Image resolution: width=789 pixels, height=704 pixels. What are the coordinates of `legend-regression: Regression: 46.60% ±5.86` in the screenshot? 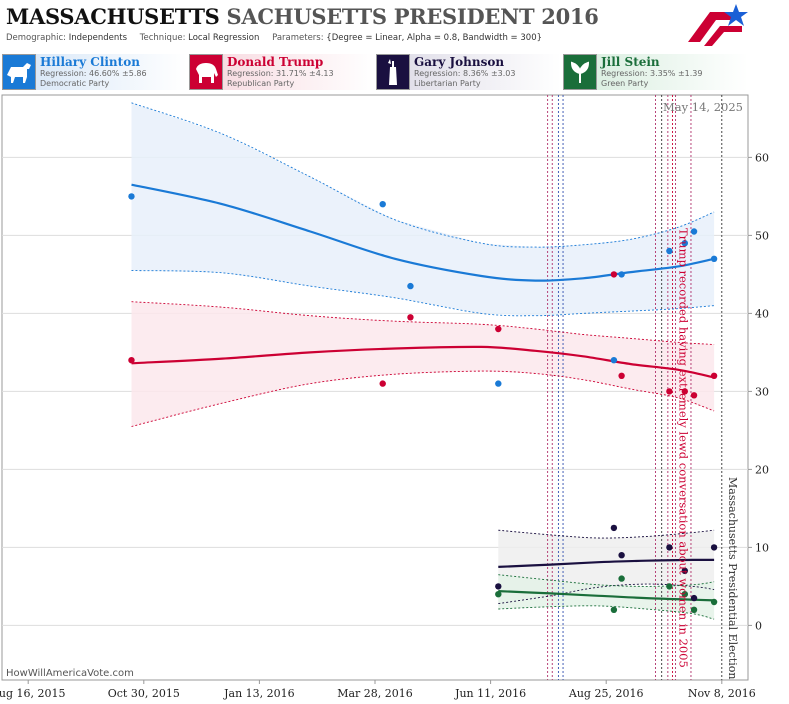 It's located at (93, 73).